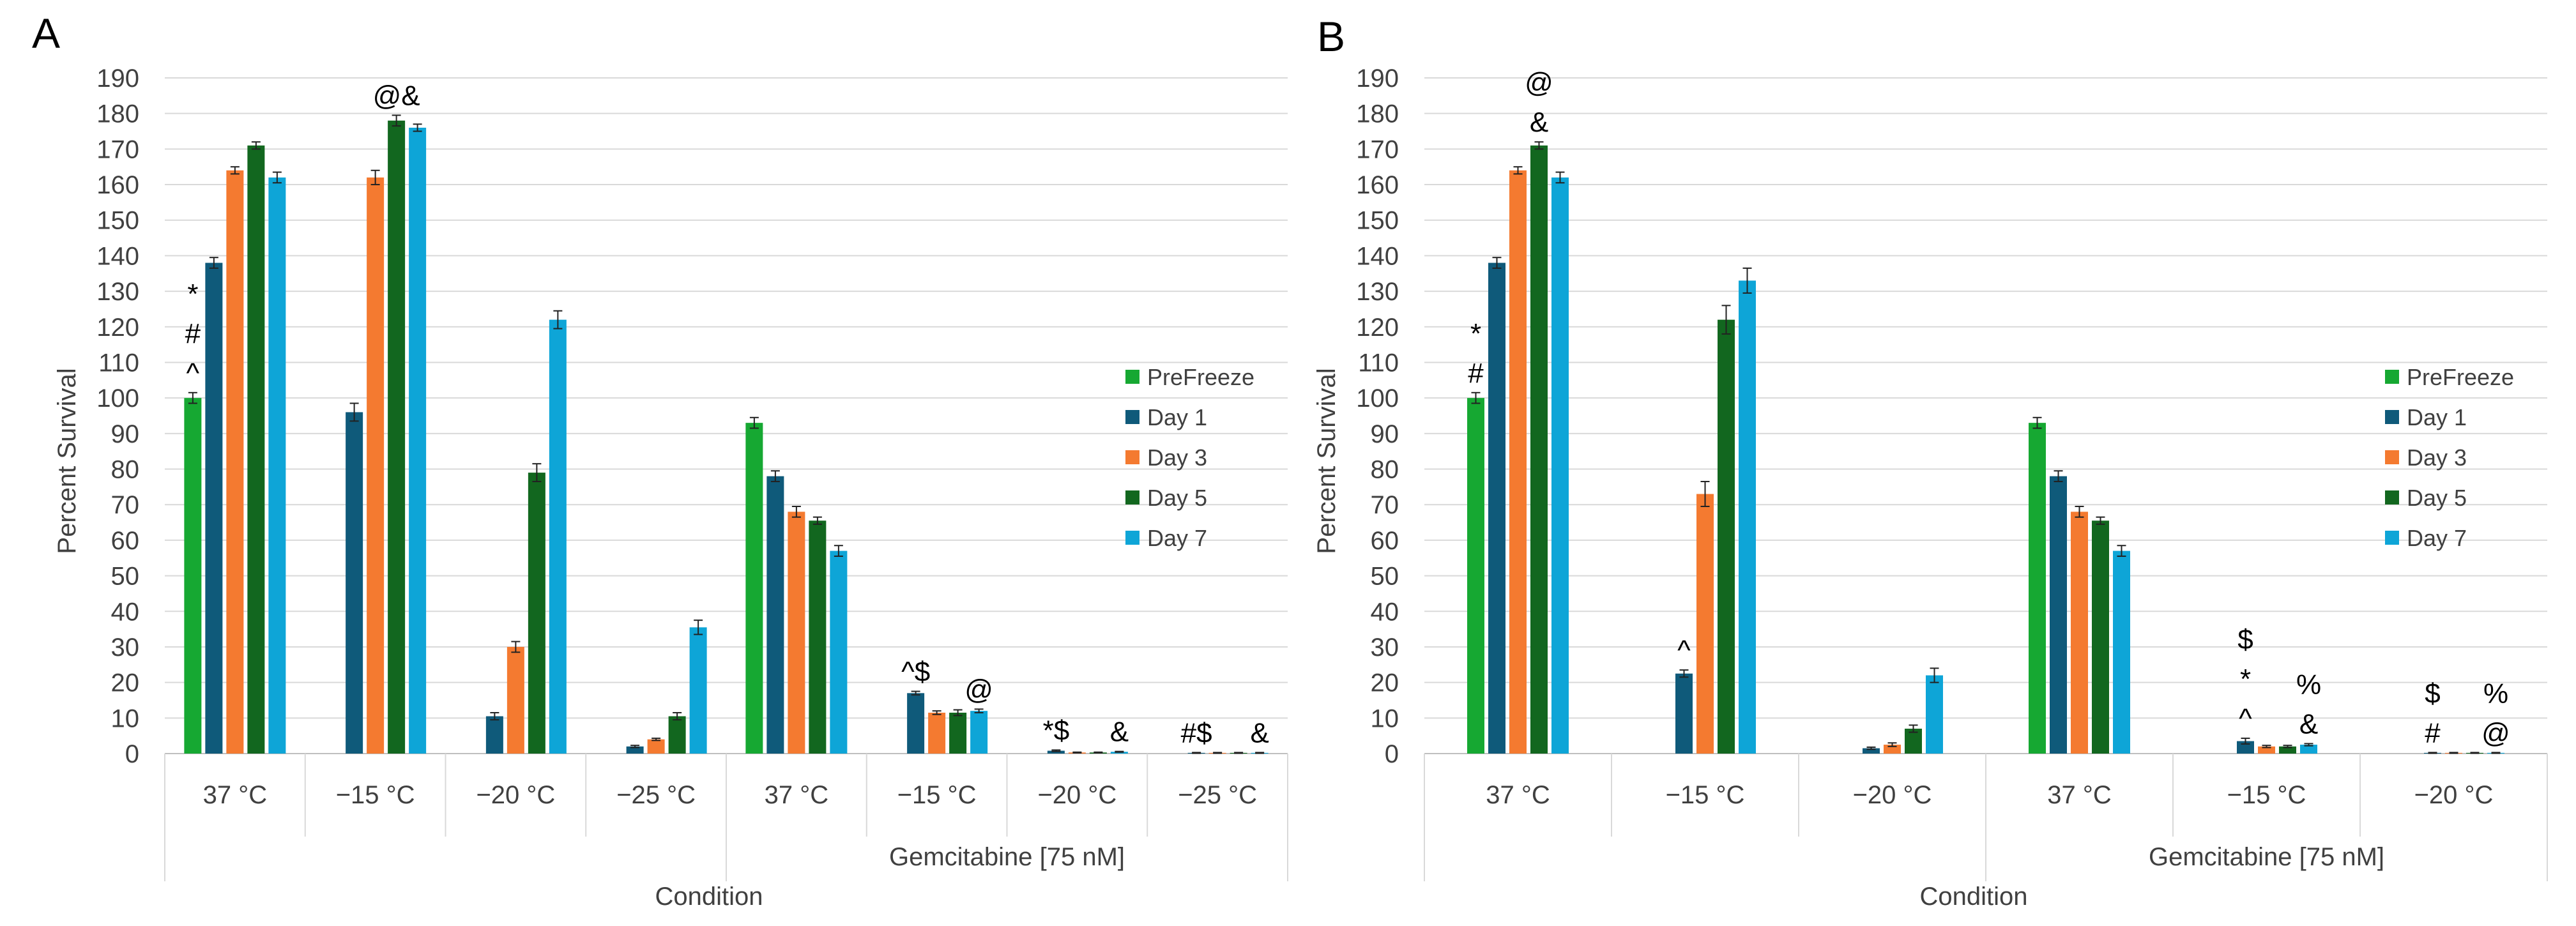 This screenshot has width=2576, height=926. What do you see at coordinates (117, 79) in the screenshot?
I see `y-tick-label: 190` at bounding box center [117, 79].